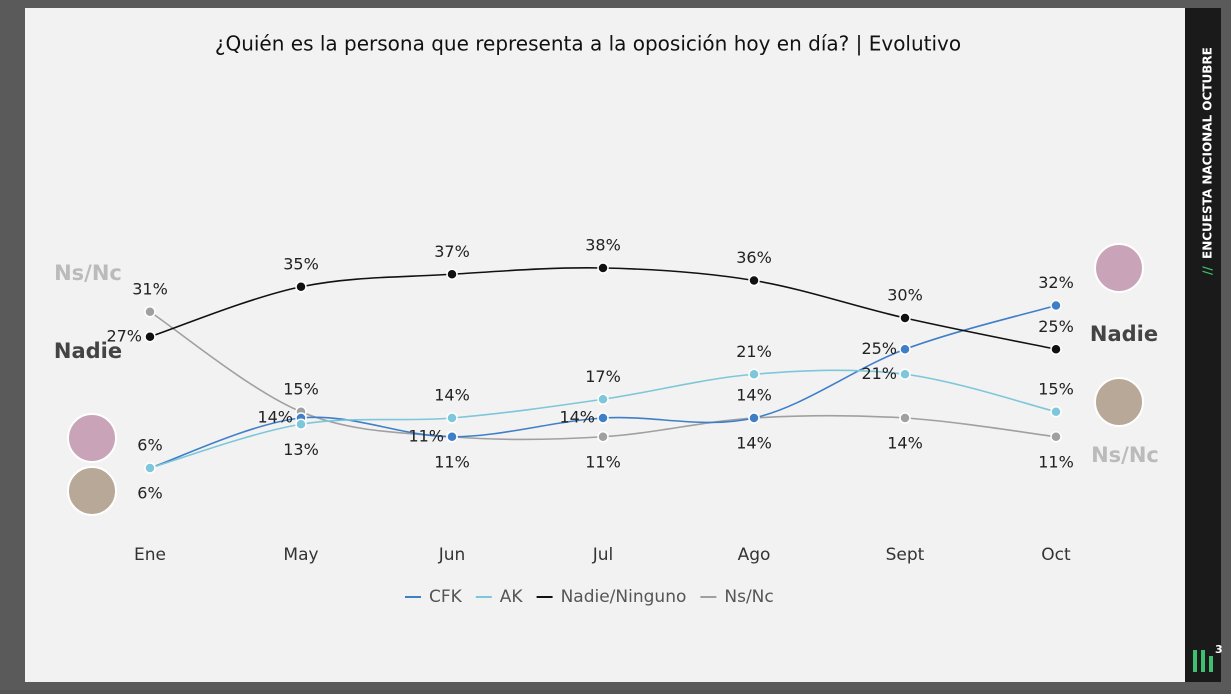 This screenshot has height=694, width=1231. I want to click on x-tick-label: Jun, so click(452, 555).